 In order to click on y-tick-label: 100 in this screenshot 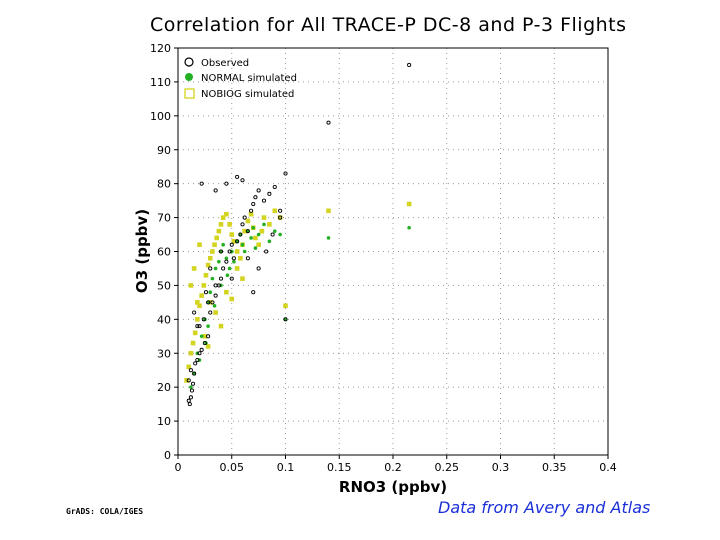, I will do `click(160, 116)`.